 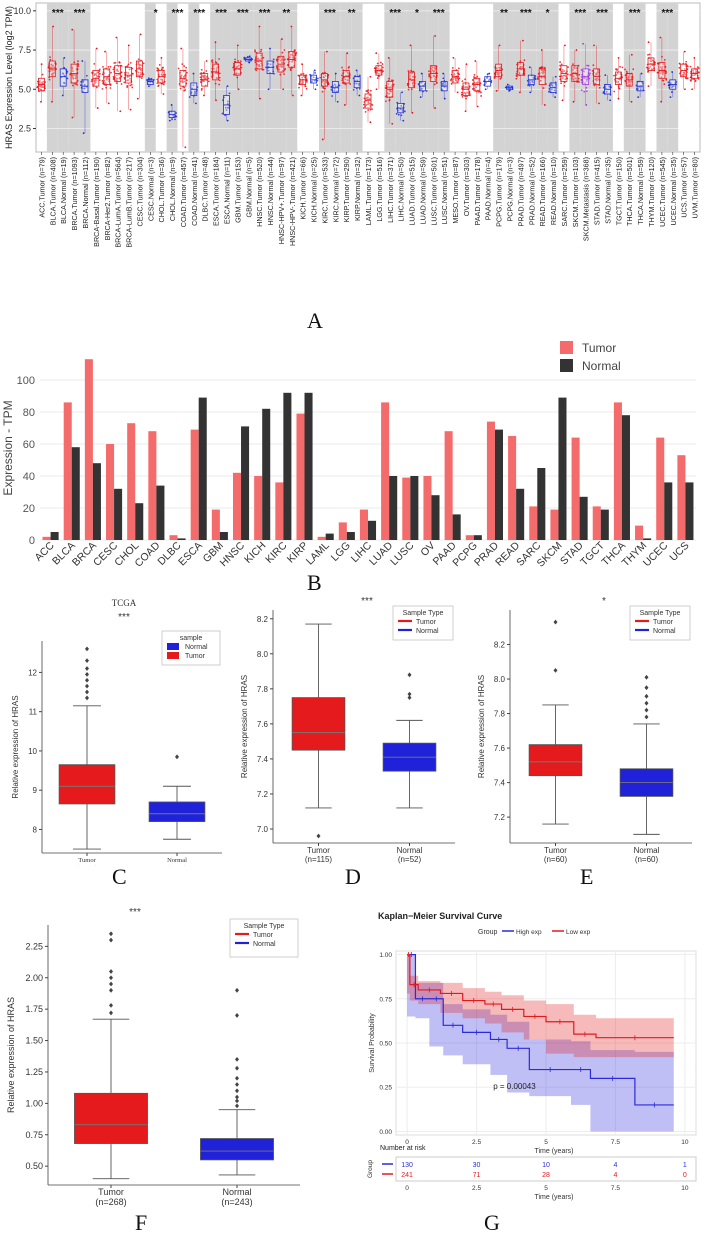 What do you see at coordinates (566, 365) in the screenshot?
I see `legend-swatch-normal` at bounding box center [566, 365].